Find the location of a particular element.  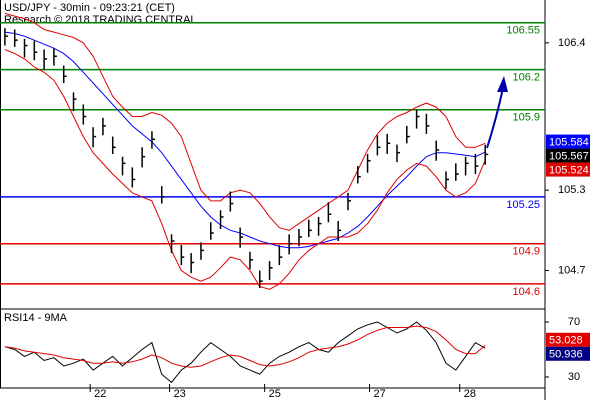

level-label: 106.55 is located at coordinates (523, 31).